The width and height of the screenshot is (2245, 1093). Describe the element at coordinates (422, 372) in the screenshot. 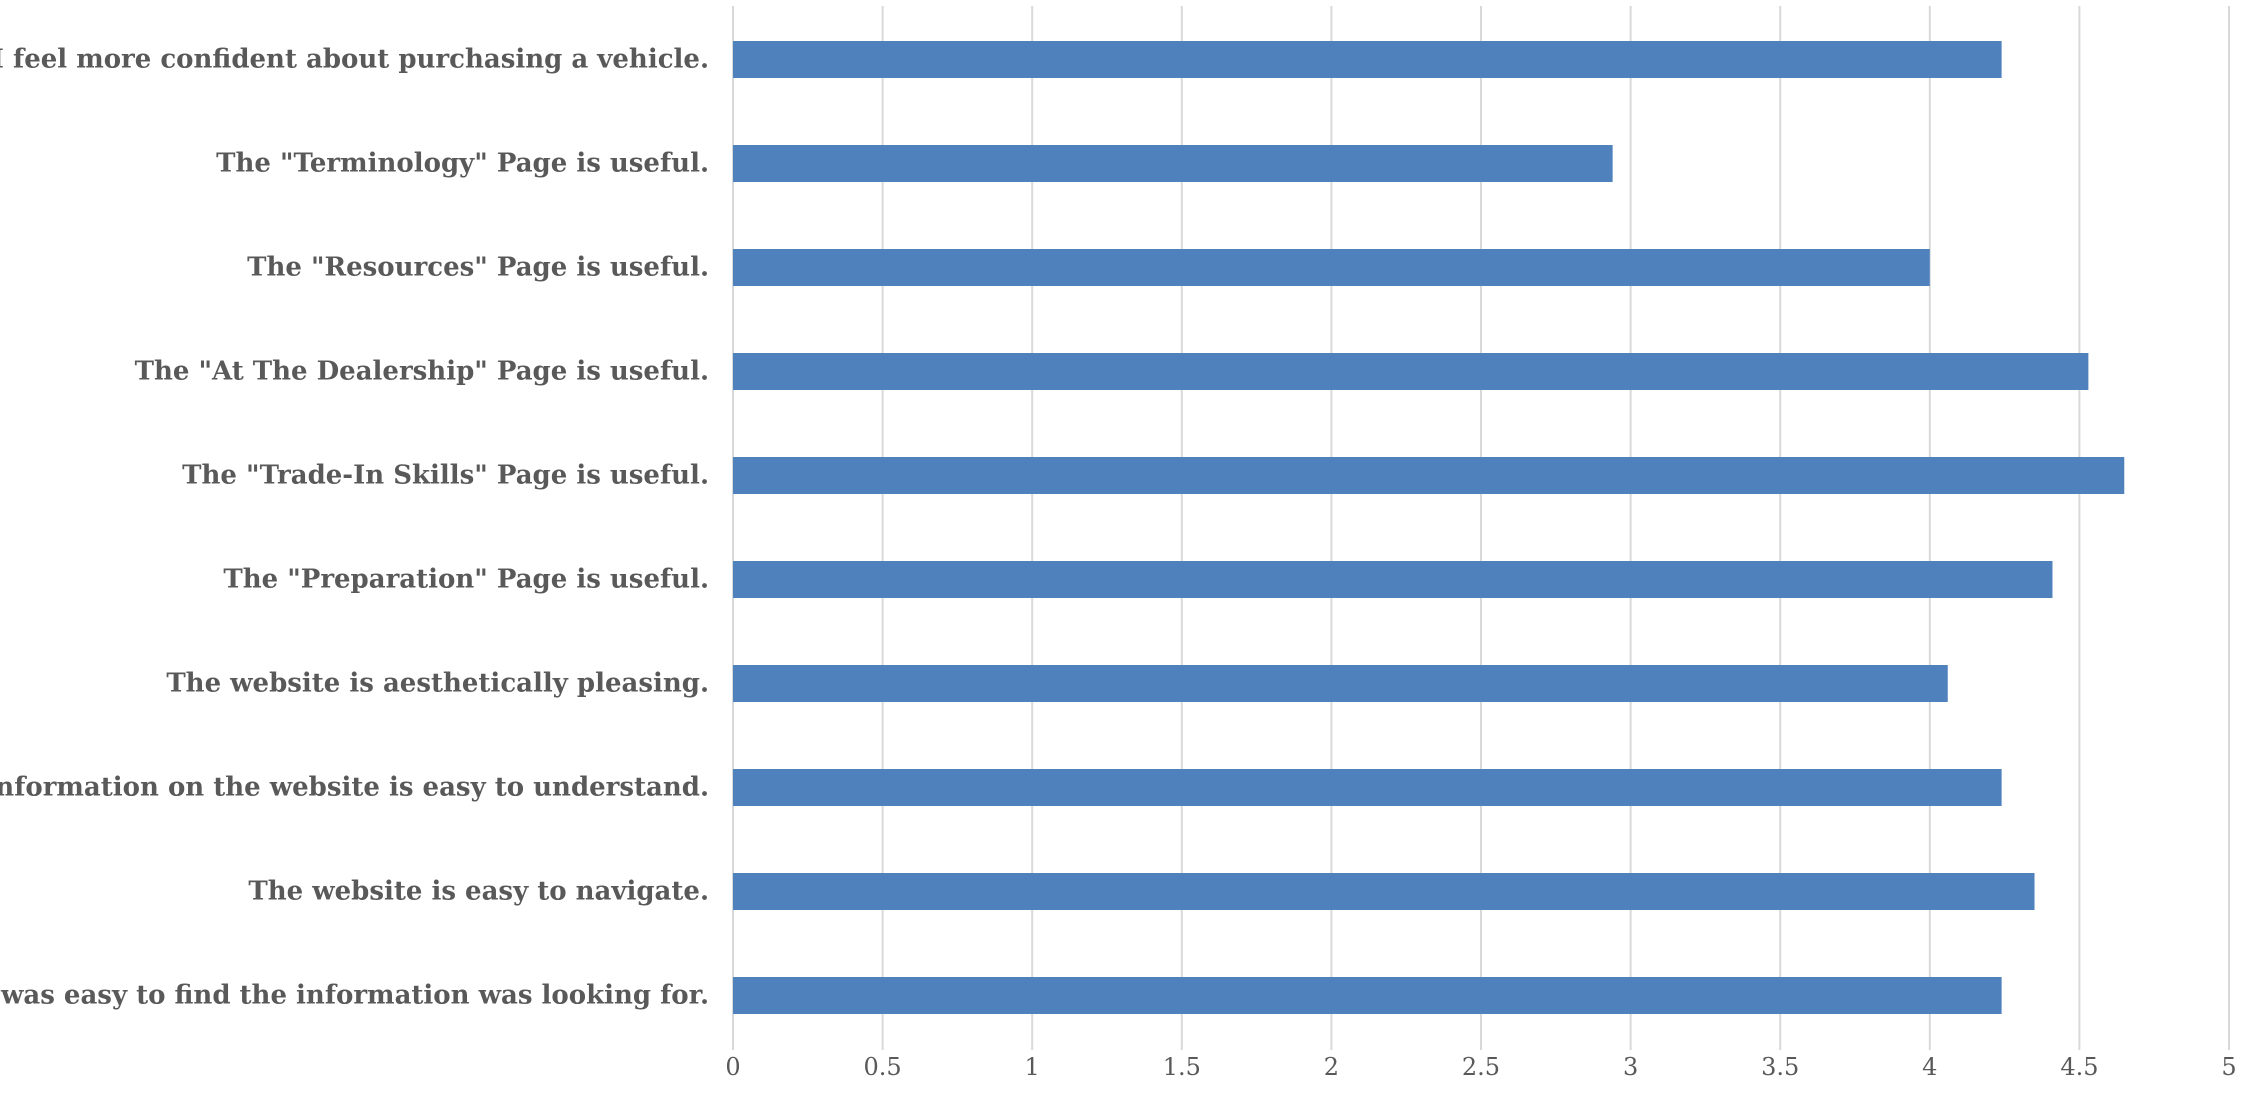

I see `category-label: The "At The Dealership" Page is useful.` at that location.